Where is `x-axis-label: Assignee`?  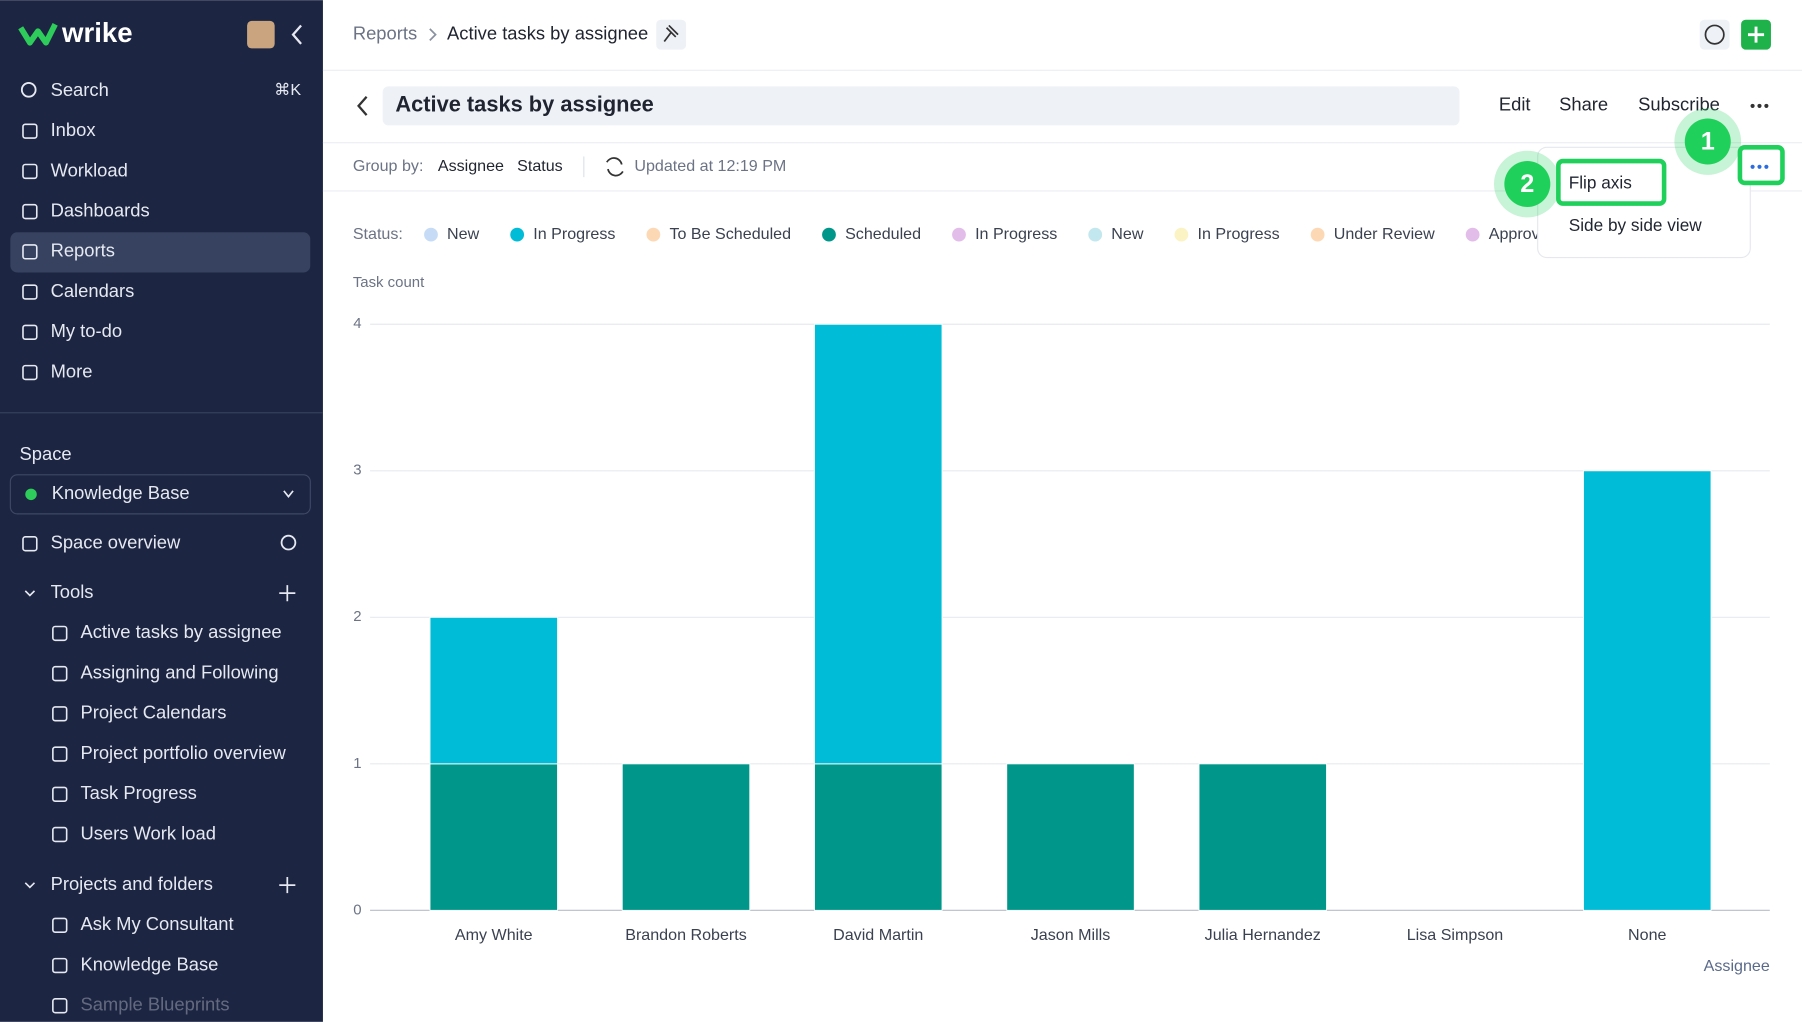 x-axis-label: Assignee is located at coordinates (1737, 966).